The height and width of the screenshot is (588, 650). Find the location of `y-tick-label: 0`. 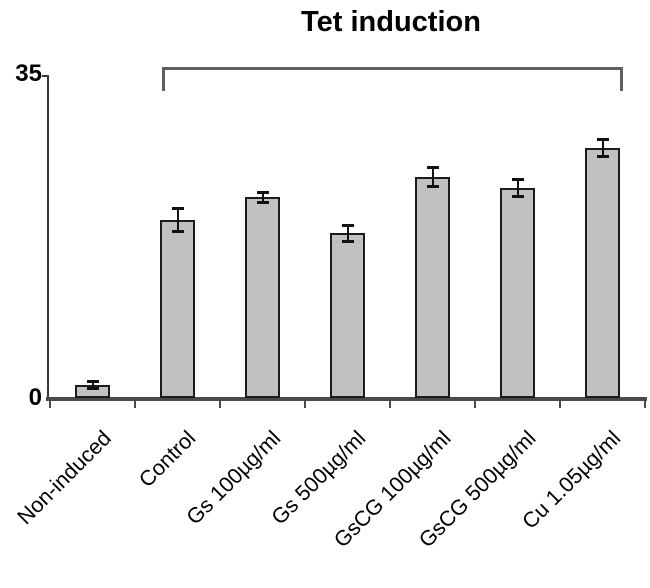

y-tick-label: 0 is located at coordinates (35, 397).